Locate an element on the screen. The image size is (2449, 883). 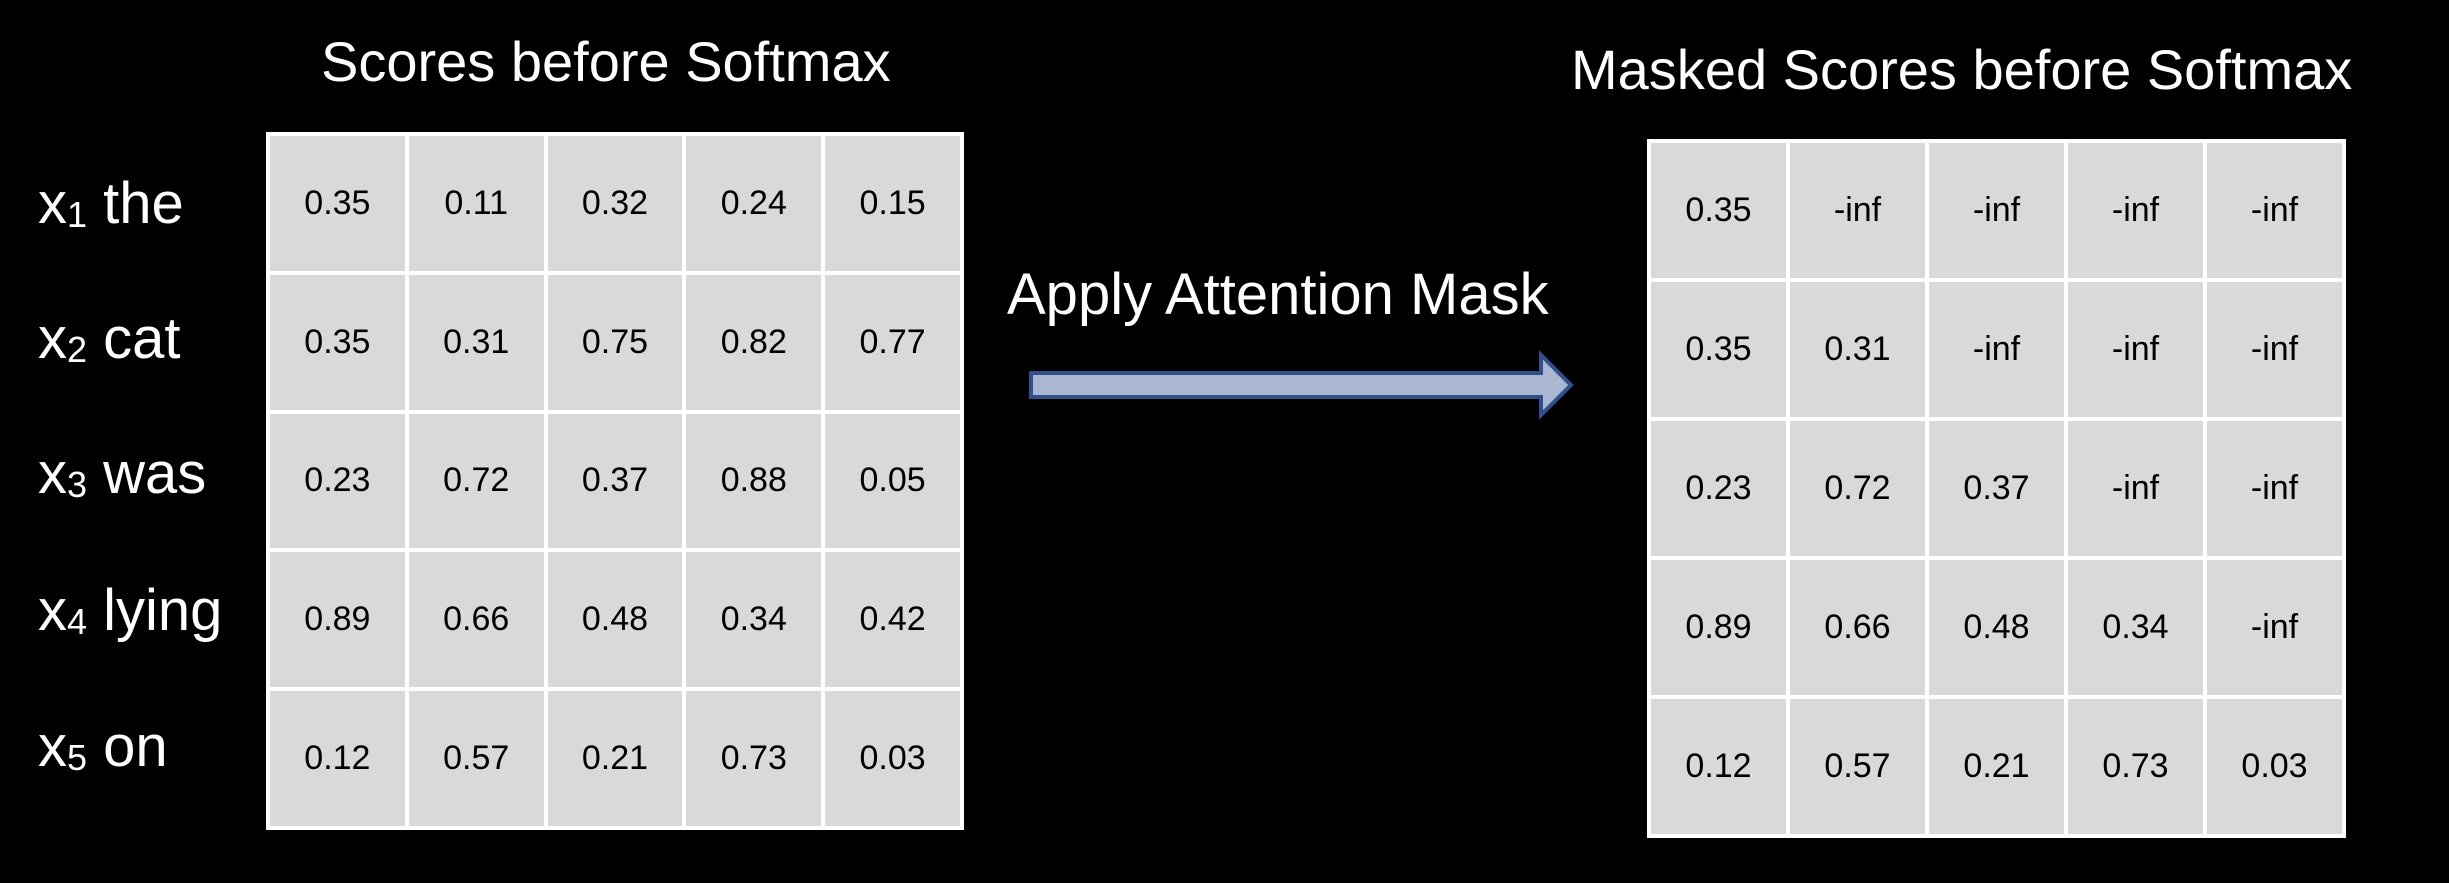
token-index: 3 is located at coordinates (77, 484).